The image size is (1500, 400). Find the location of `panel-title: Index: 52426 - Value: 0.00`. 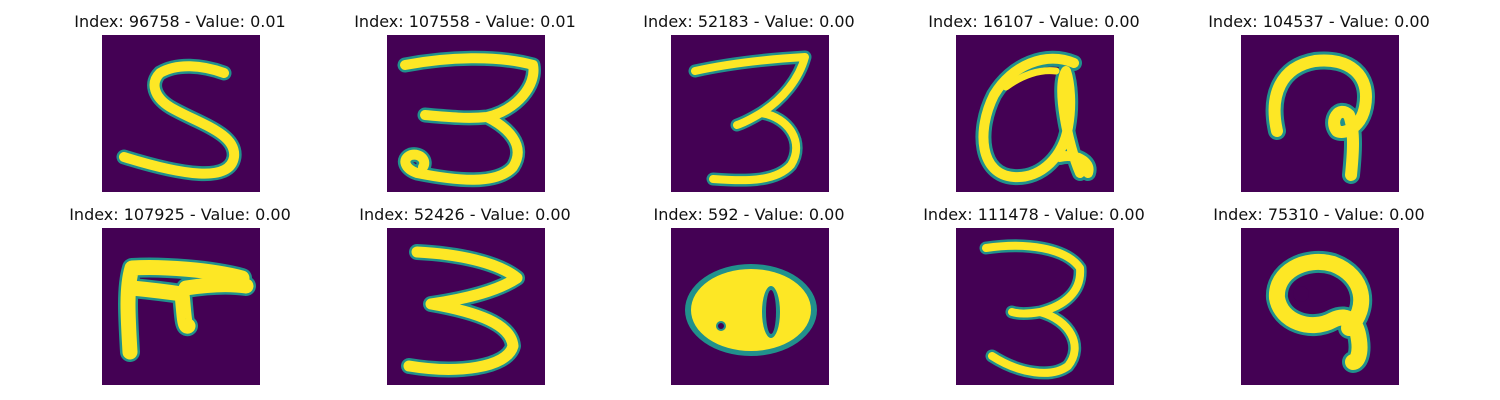

panel-title: Index: 52426 - Value: 0.00 is located at coordinates (465, 214).